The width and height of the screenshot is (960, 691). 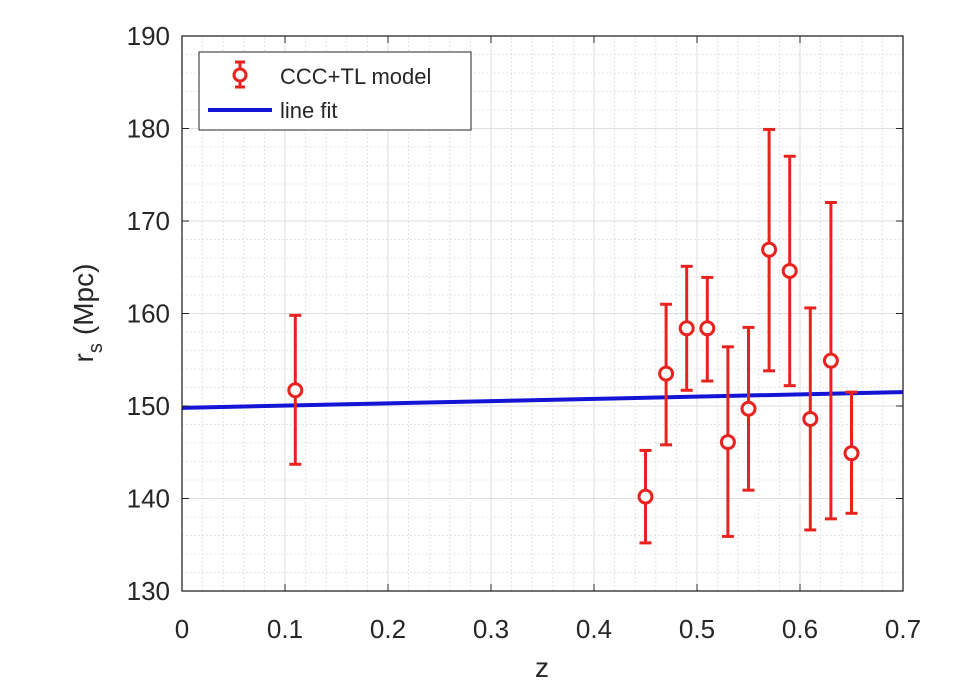 I want to click on legend: CCC+TL model line fit, so click(x=335, y=91).